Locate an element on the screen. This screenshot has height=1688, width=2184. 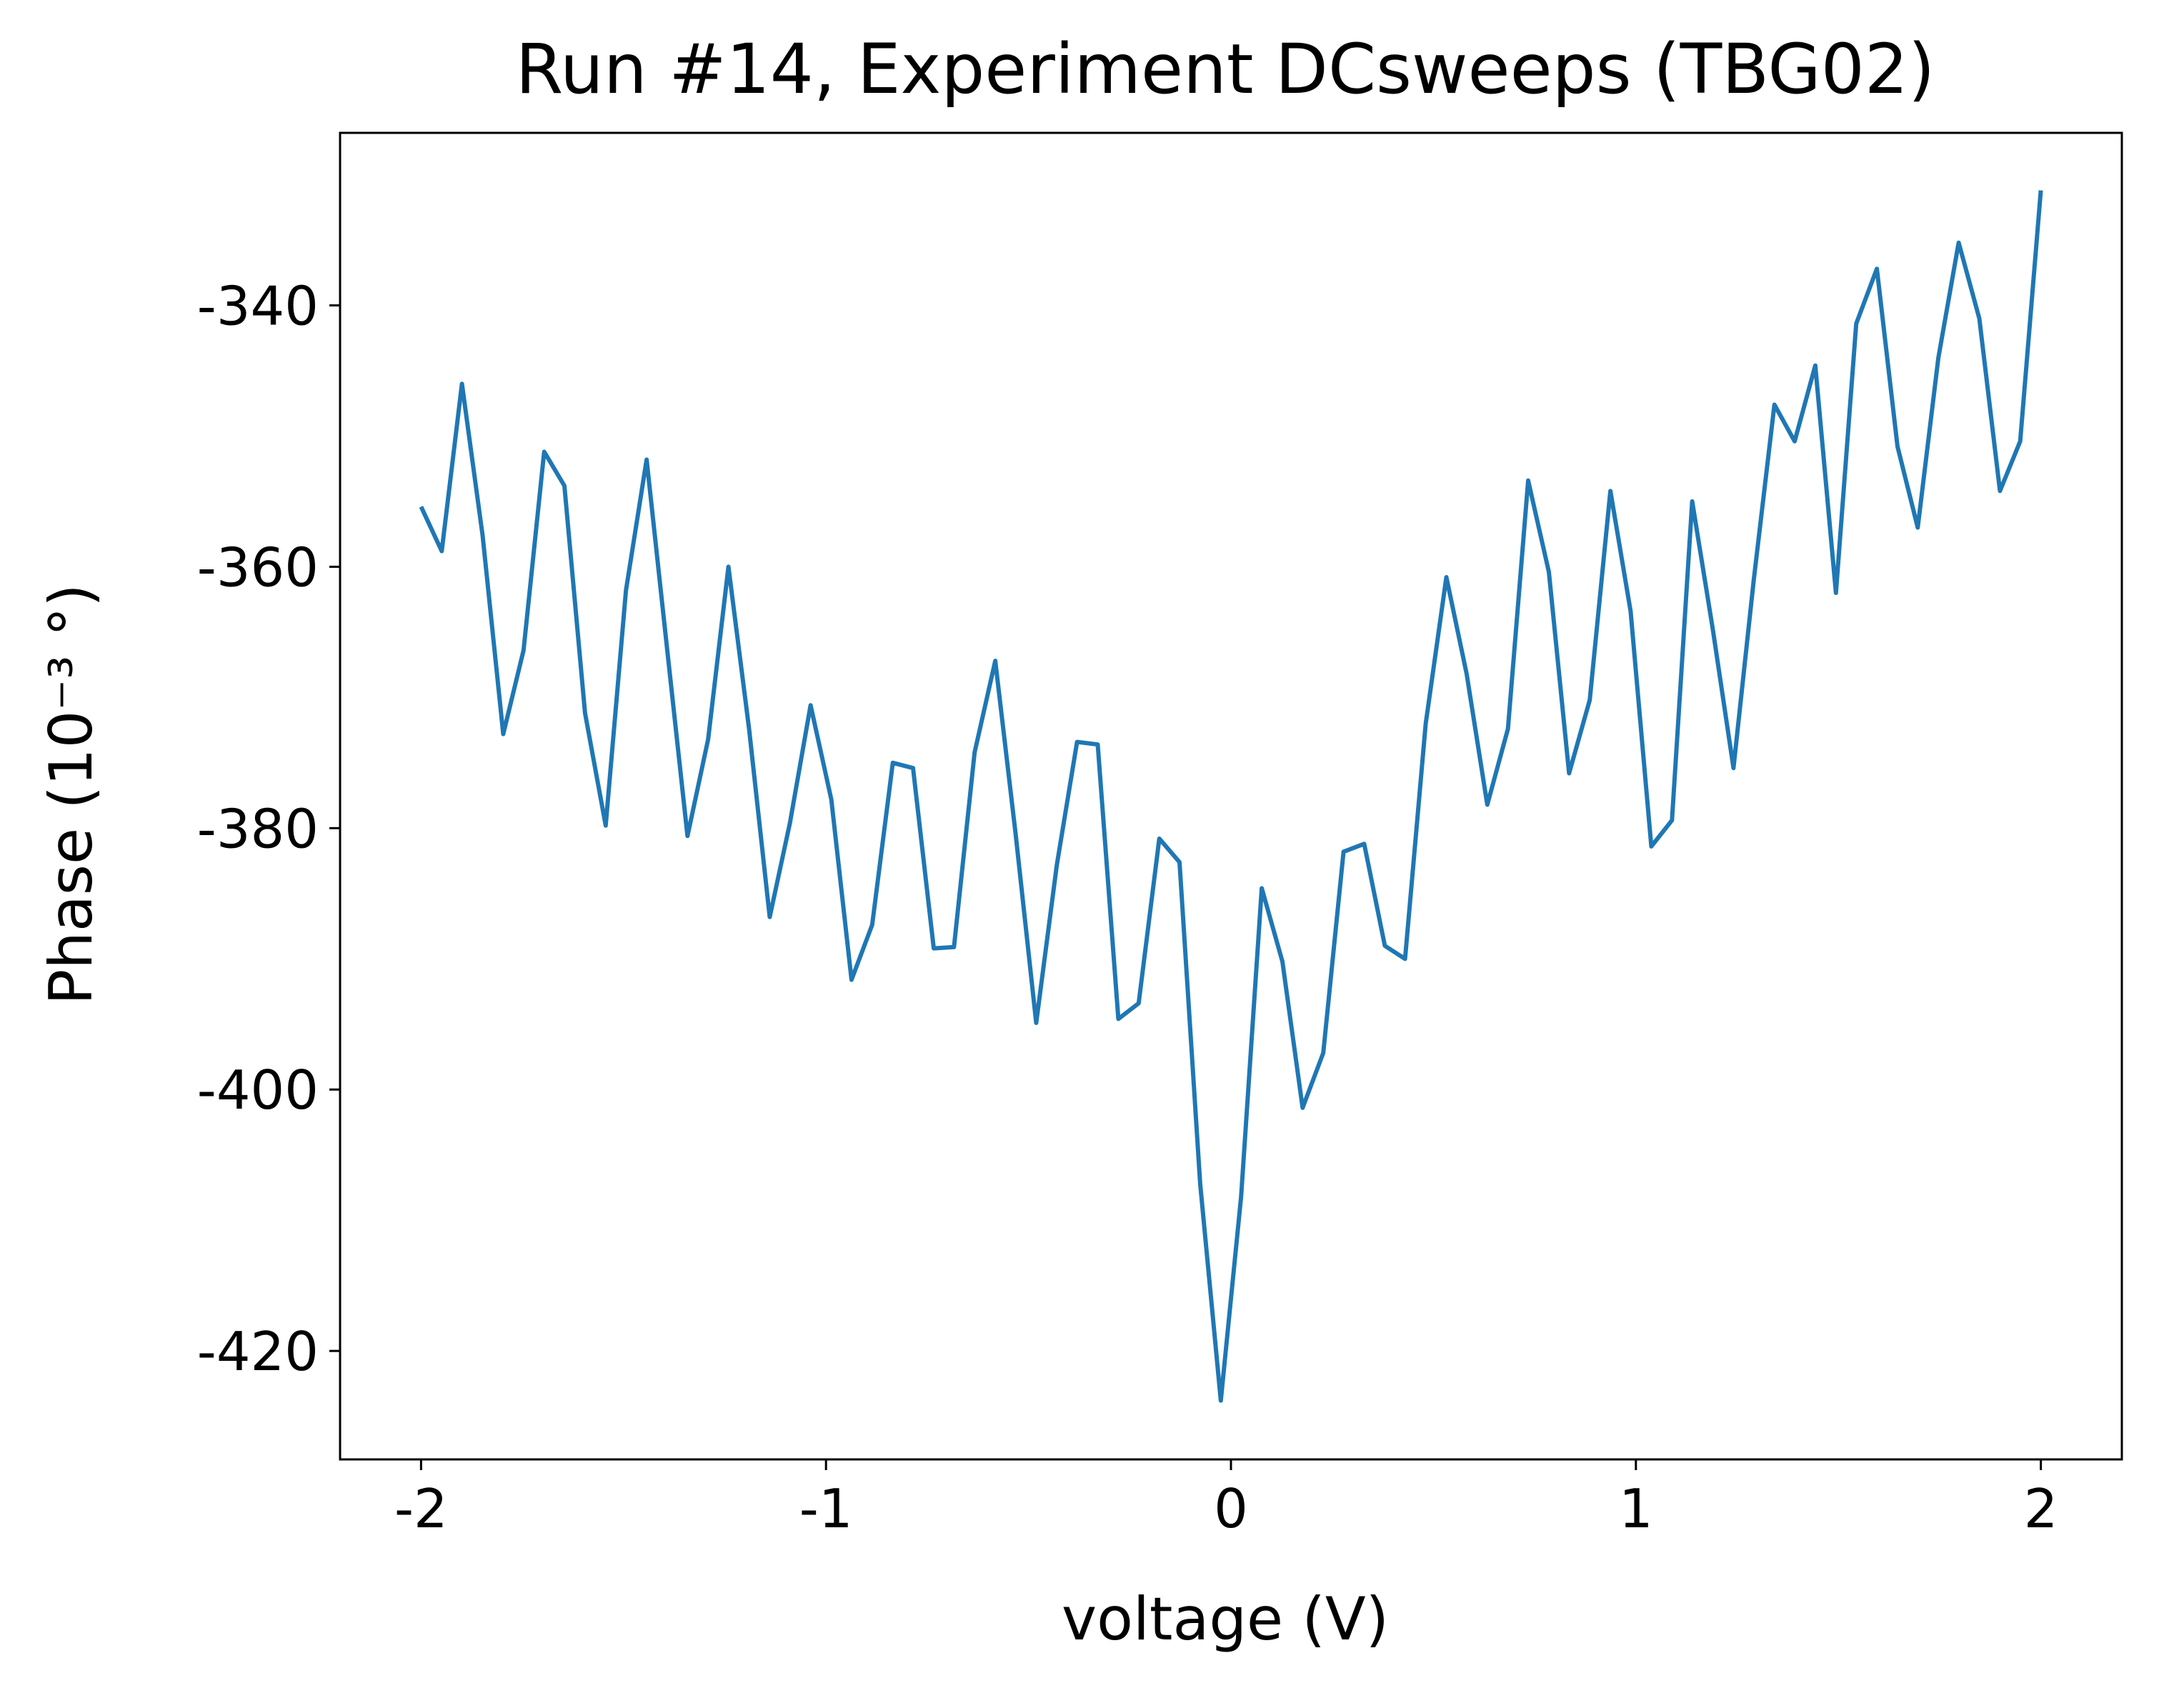
y-tick-label: -420 is located at coordinates (258, 1351).